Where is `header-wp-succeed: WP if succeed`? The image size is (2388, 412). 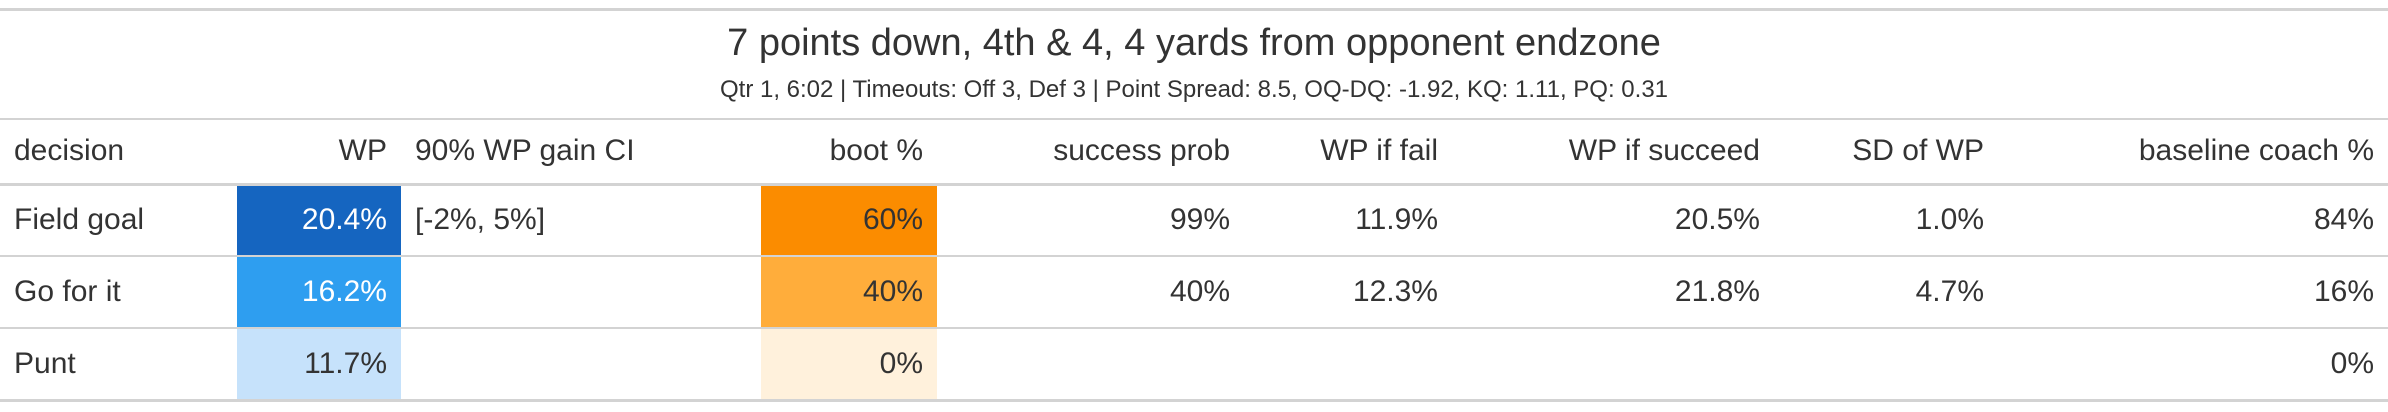 header-wp-succeed: WP if succeed is located at coordinates (1613, 153).